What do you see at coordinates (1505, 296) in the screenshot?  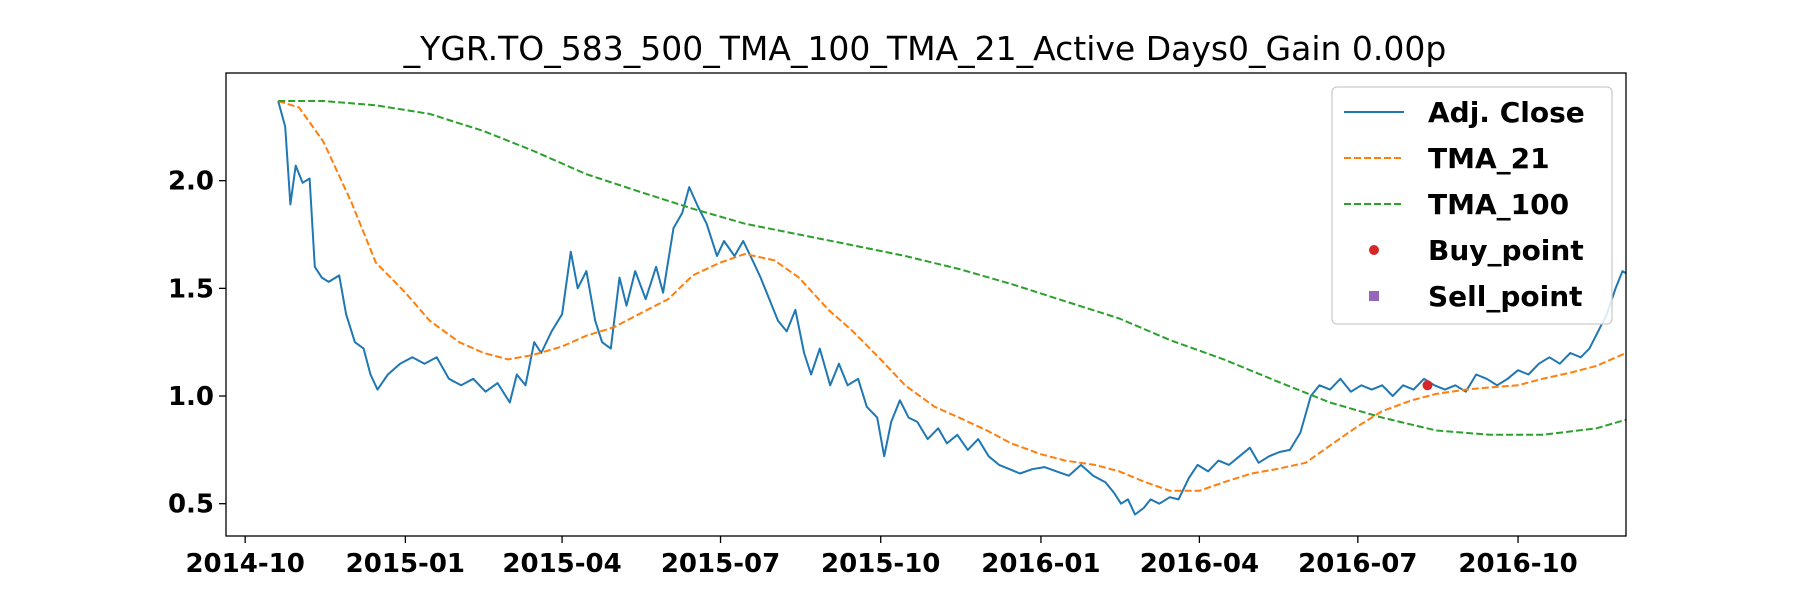 I see `legend-label-sell-point: Sell_point` at bounding box center [1505, 296].